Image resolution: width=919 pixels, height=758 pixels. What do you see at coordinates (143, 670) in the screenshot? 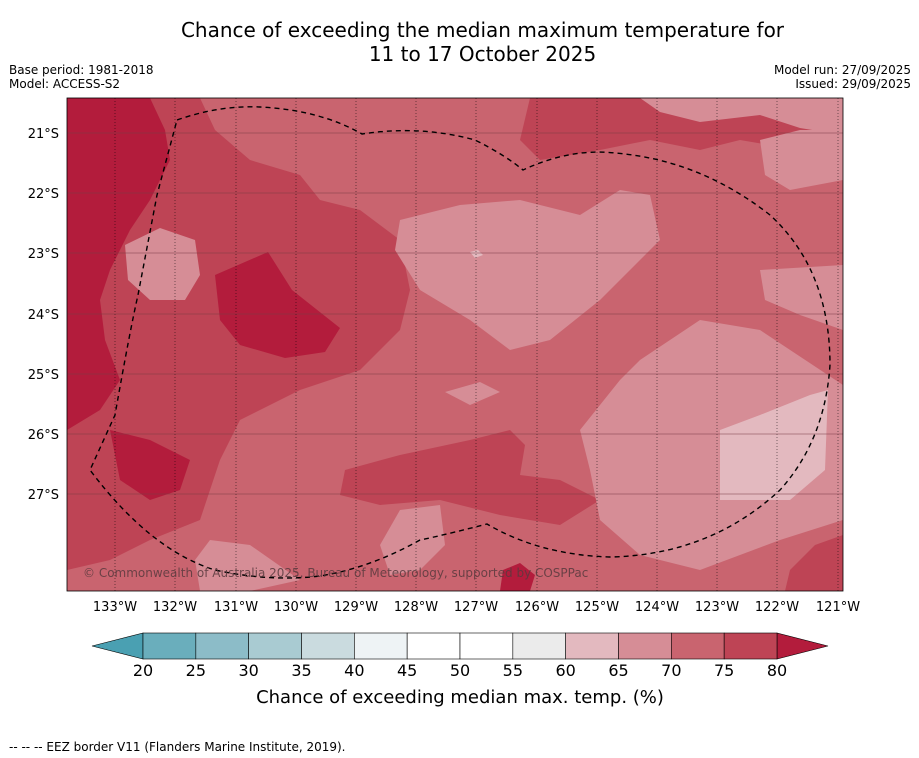
I see `colorbar-tick-label: 20` at bounding box center [143, 670].